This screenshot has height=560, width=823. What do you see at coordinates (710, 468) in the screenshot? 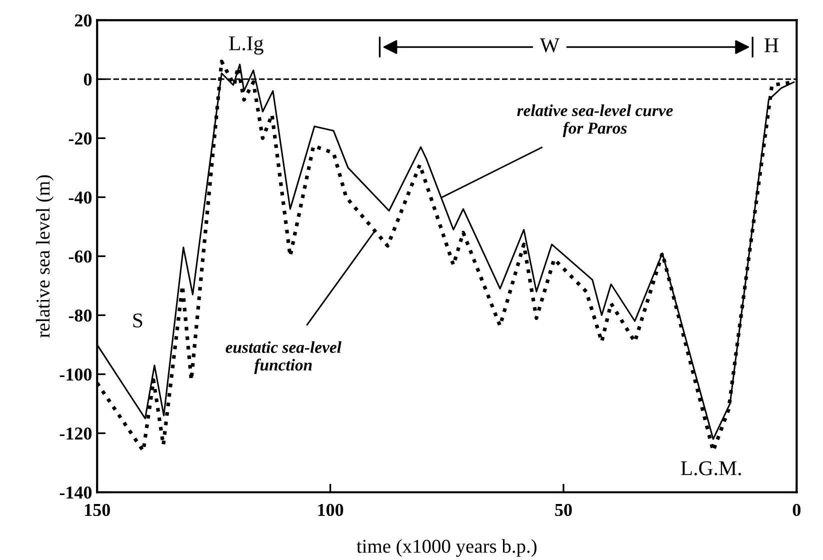
I see `annotation: L.G.M.` at bounding box center [710, 468].